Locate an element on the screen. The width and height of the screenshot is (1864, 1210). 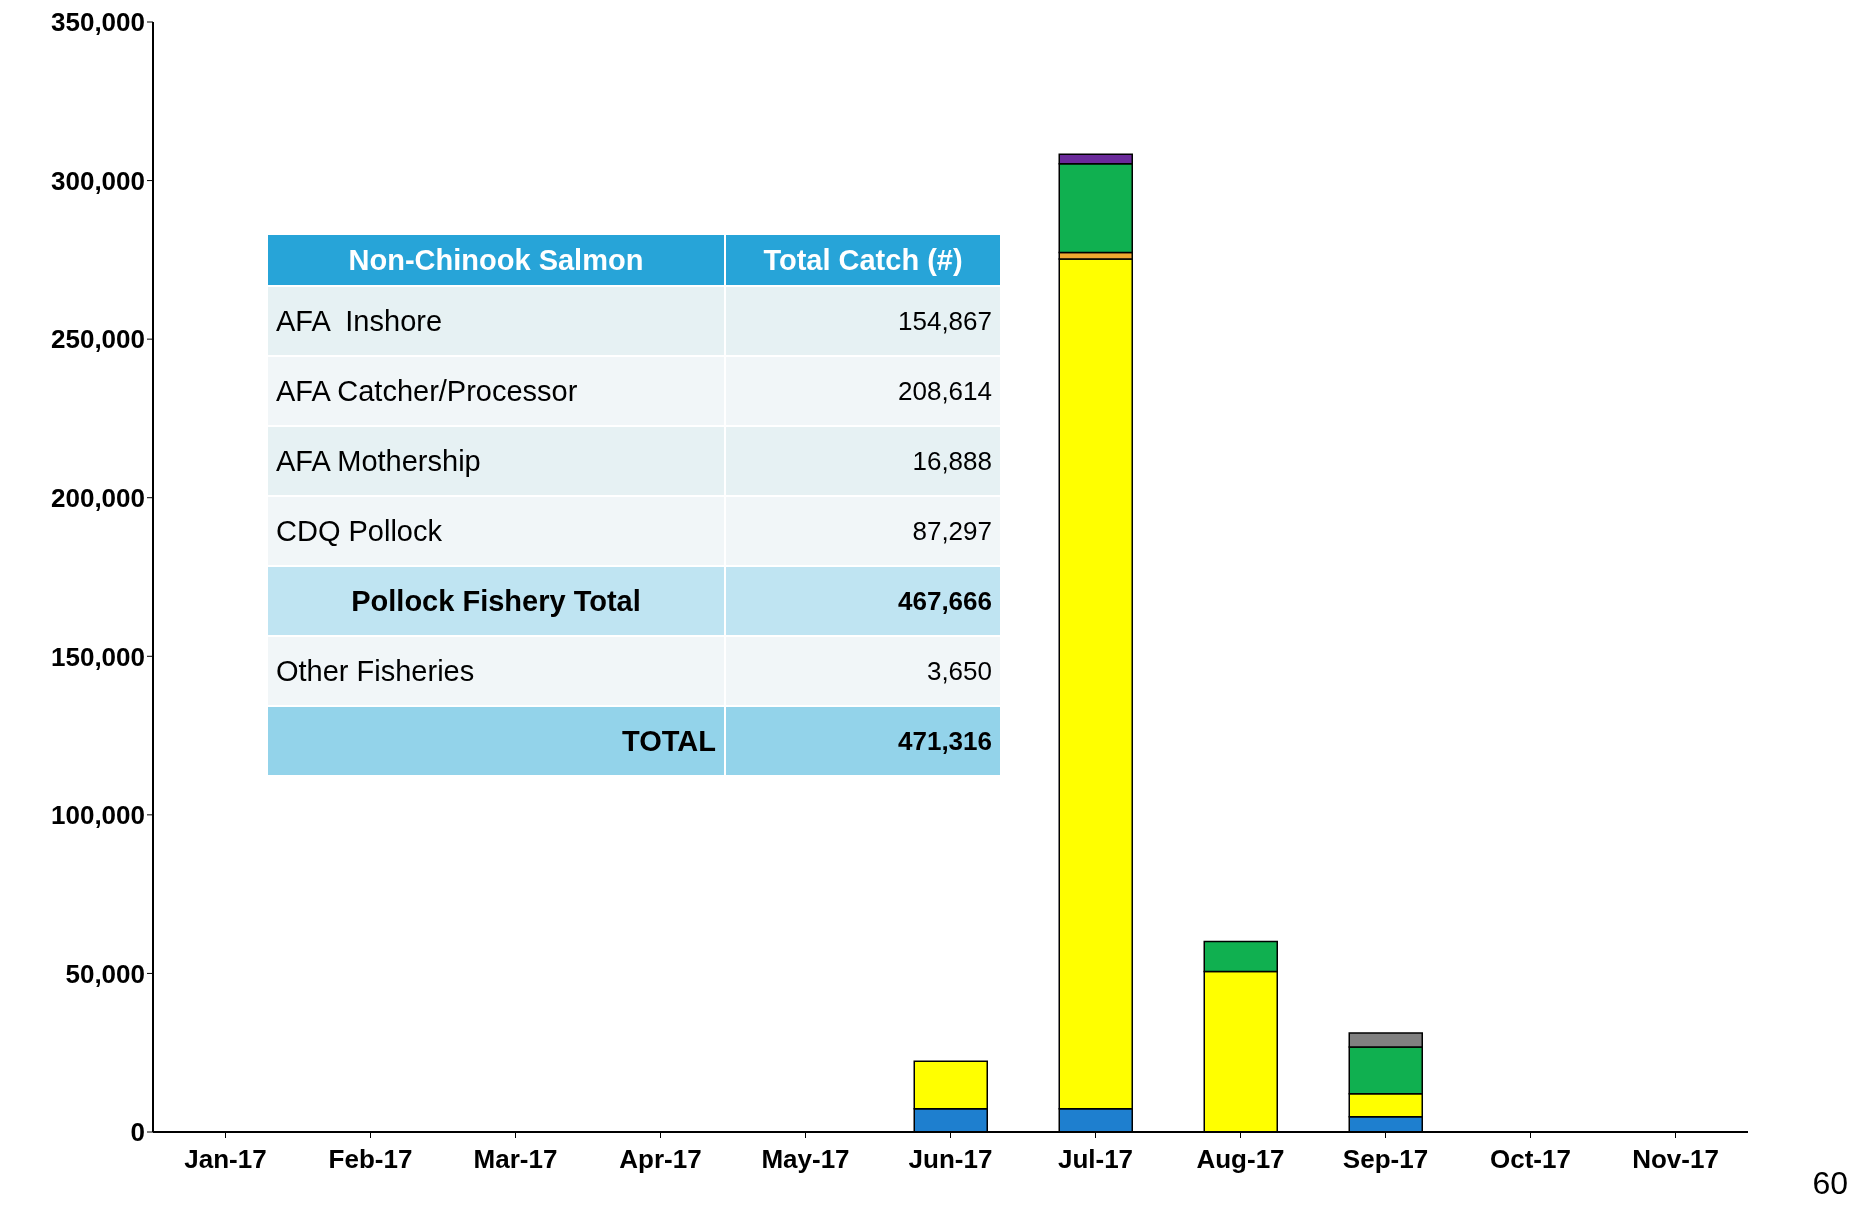
annotation: 16,888 is located at coordinates (863, 461).